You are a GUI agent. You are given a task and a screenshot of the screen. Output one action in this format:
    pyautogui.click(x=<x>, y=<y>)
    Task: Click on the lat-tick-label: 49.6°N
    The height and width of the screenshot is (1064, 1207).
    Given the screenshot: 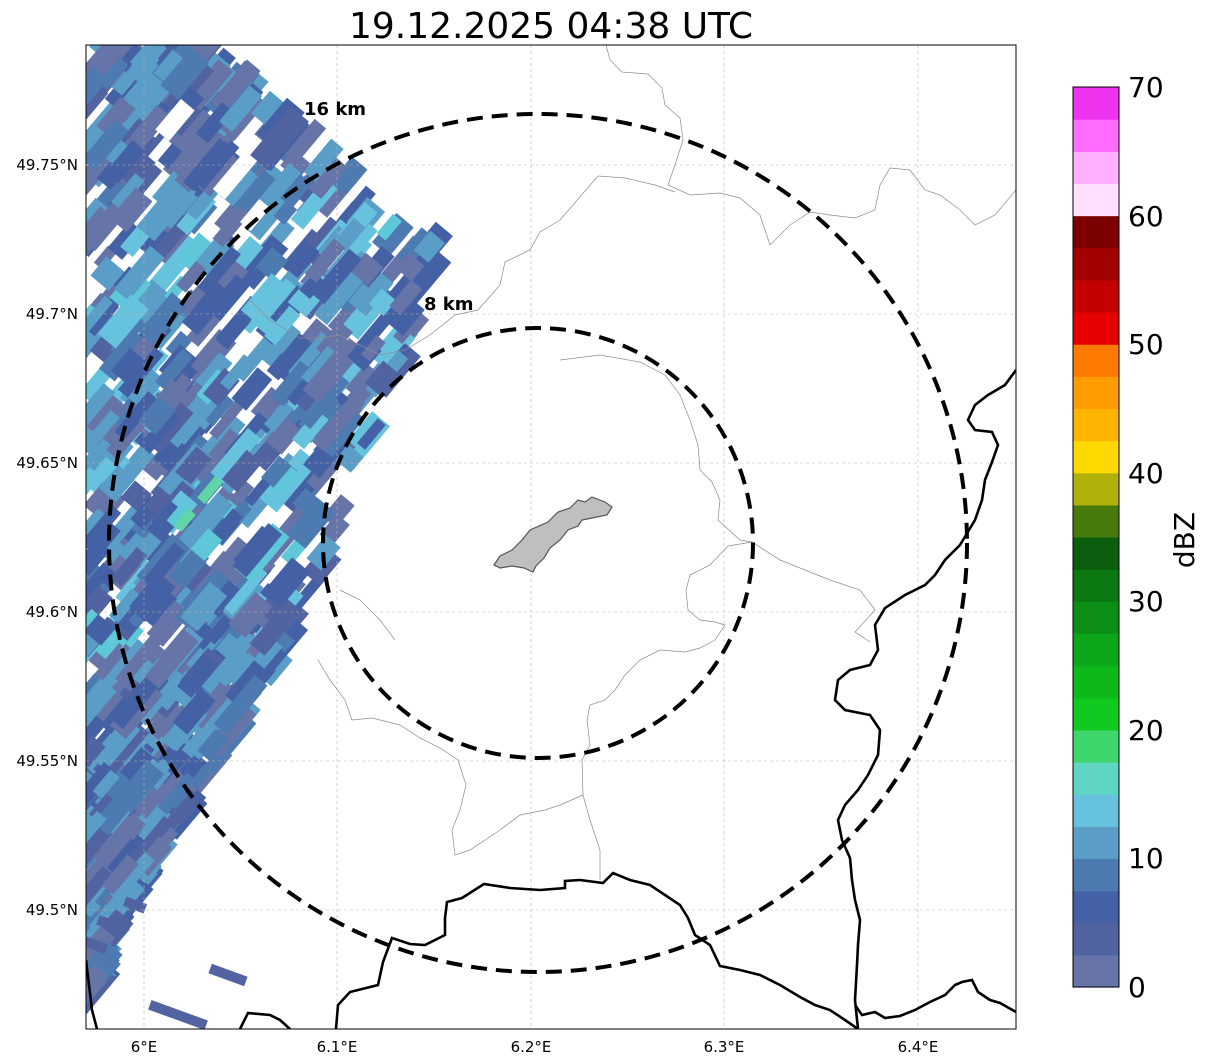 What is the action you would take?
    pyautogui.click(x=52, y=612)
    